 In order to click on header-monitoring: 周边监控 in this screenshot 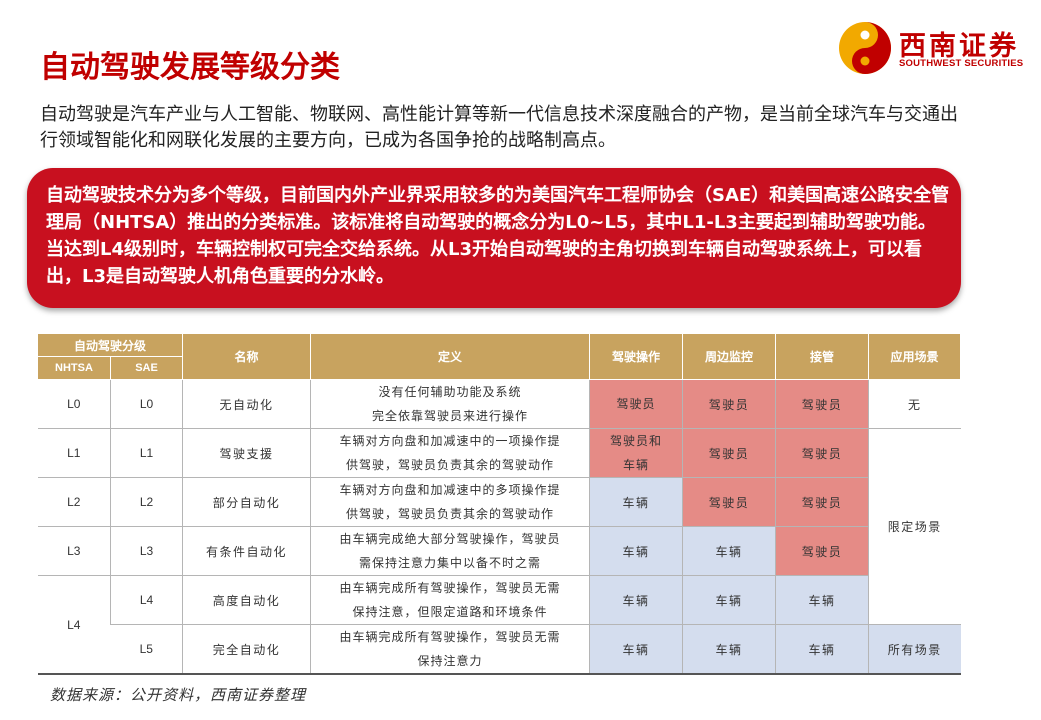, I will do `click(729, 356)`.